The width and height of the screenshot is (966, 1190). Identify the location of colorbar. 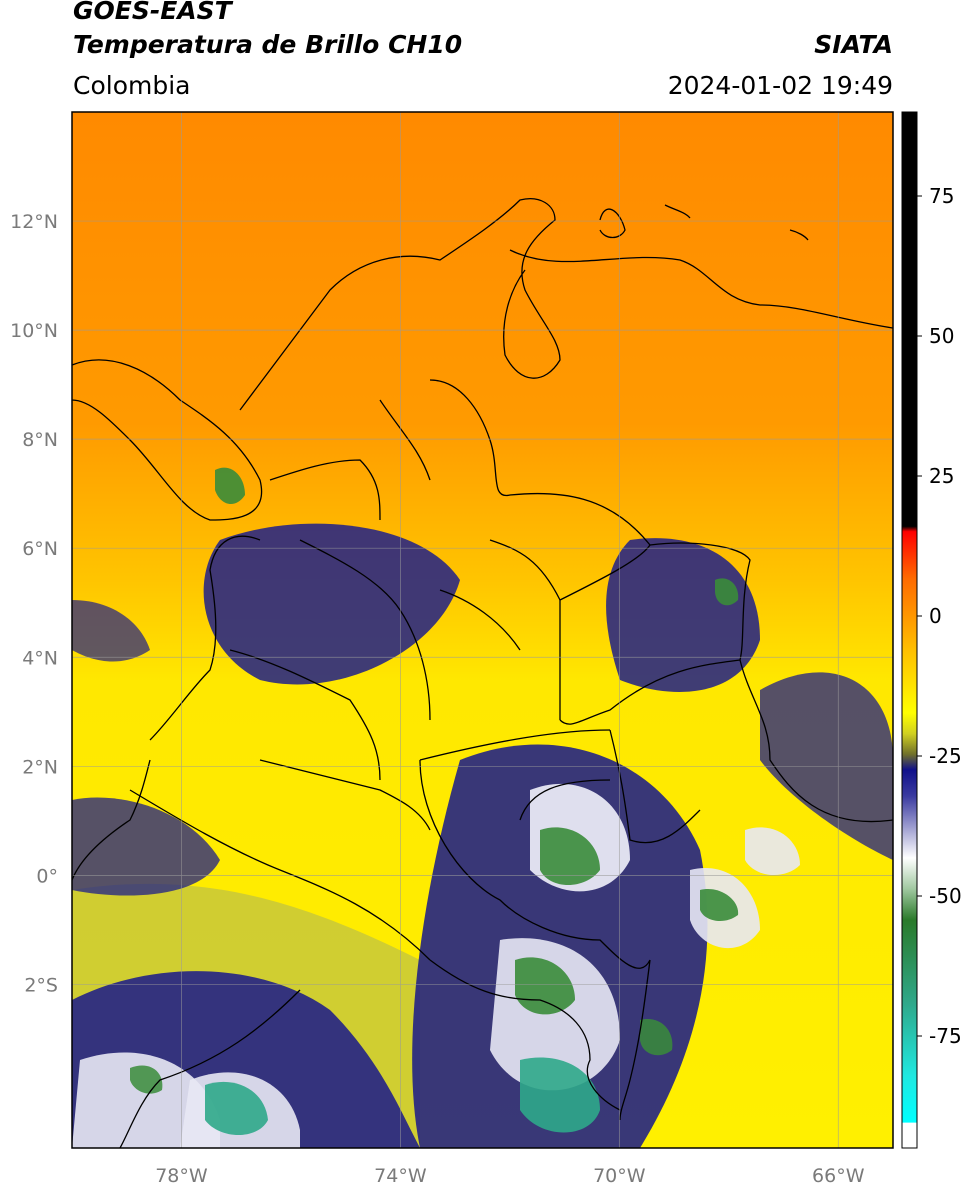
(909, 630).